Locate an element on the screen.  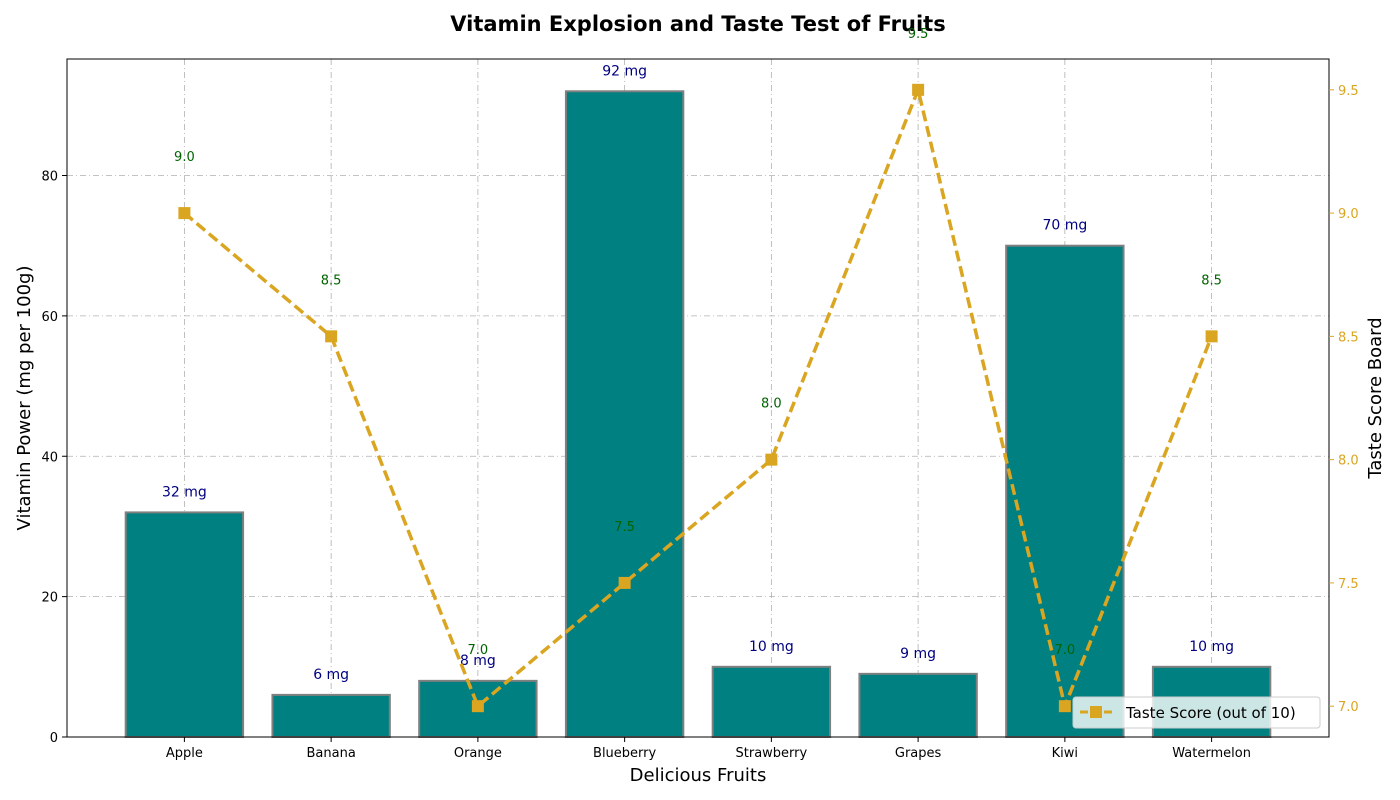
y-tick-label: 60 is located at coordinates (49, 317).